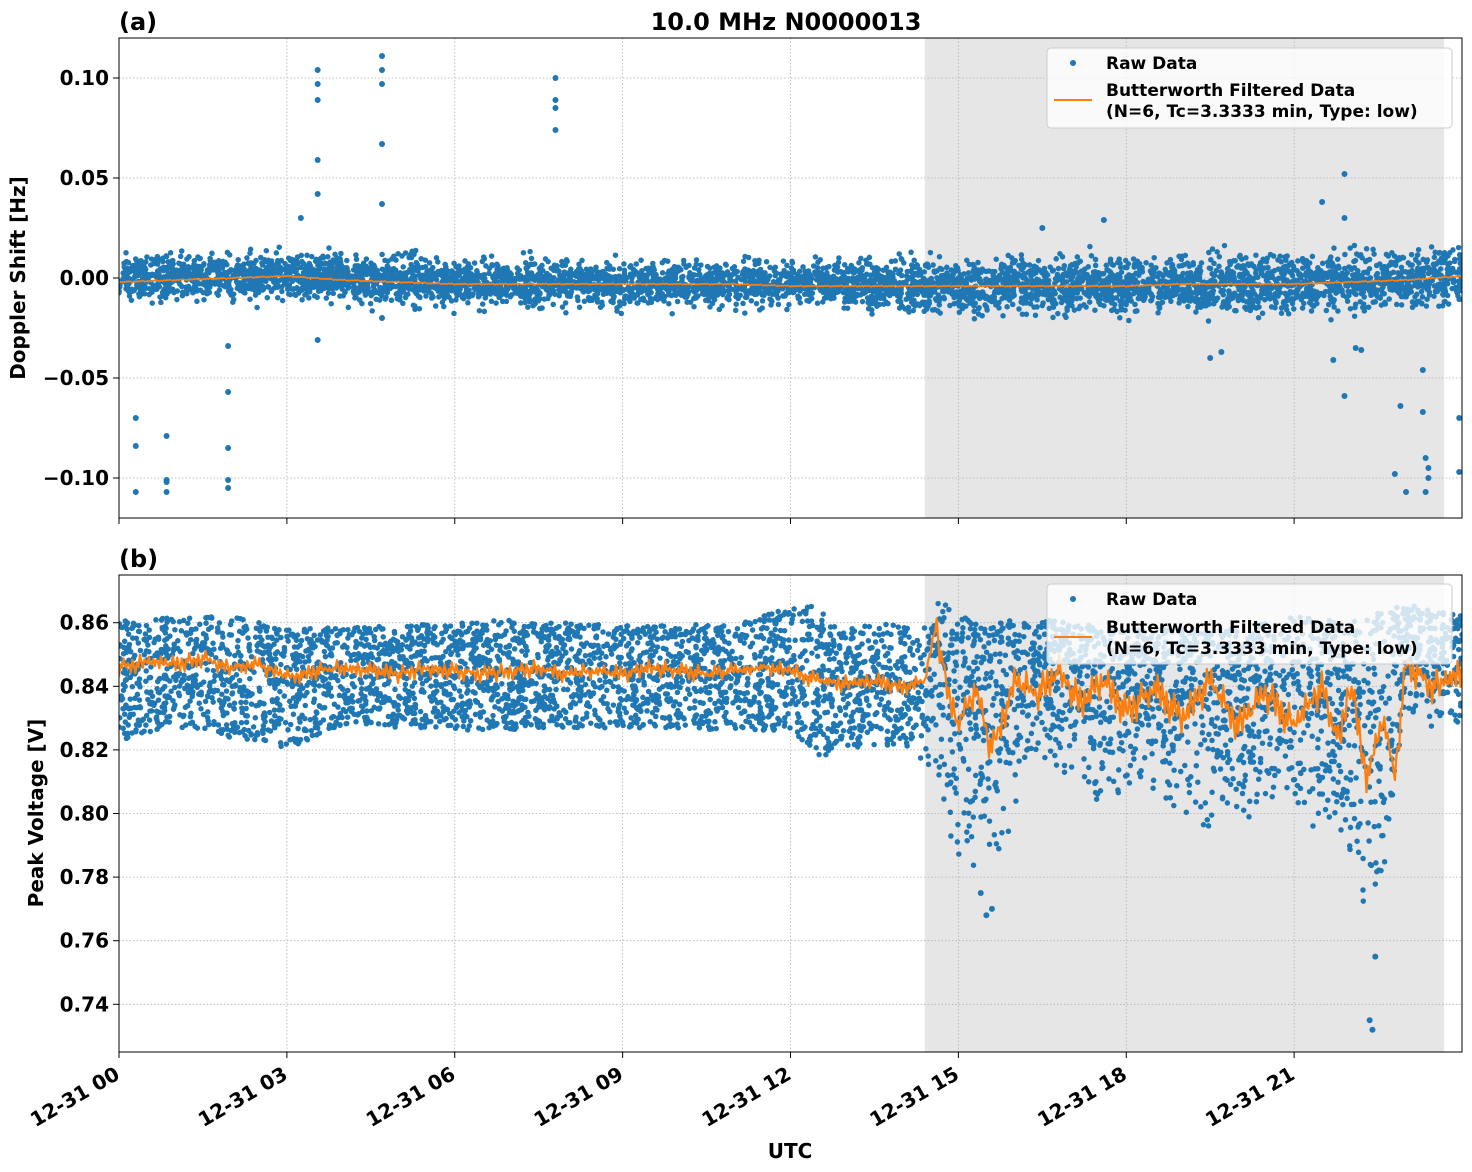 The height and width of the screenshot is (1172, 1472). I want to click on panel-a-ytick-label: 0.10, so click(84, 78).